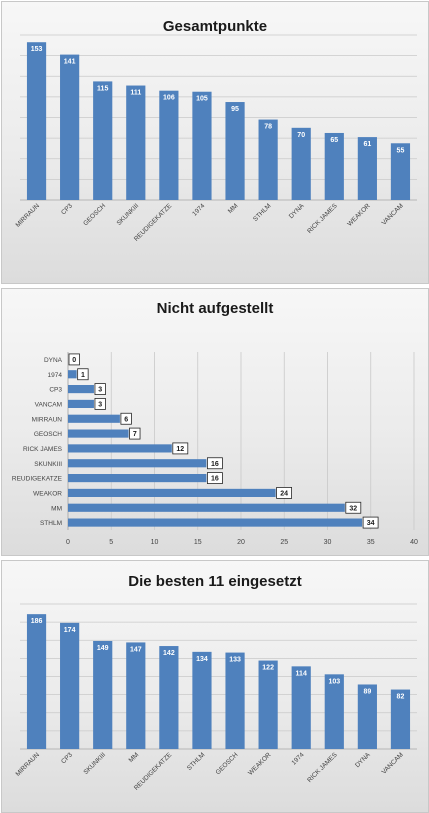  Describe the element at coordinates (198, 542) in the screenshot. I see `x-tick-label: 15` at that location.